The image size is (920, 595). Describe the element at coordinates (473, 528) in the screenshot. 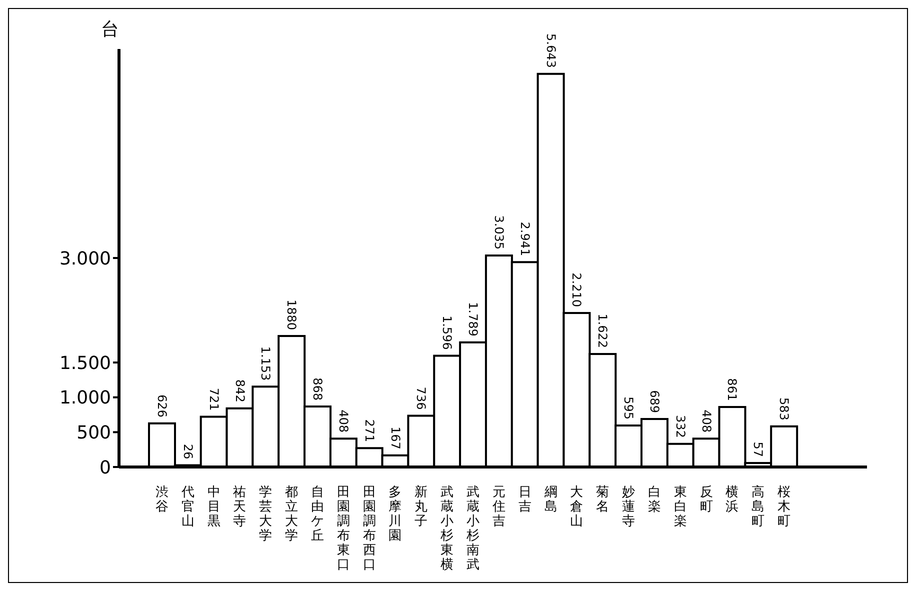

I see `x-tick-label: 武蔵小杉南武` at that location.